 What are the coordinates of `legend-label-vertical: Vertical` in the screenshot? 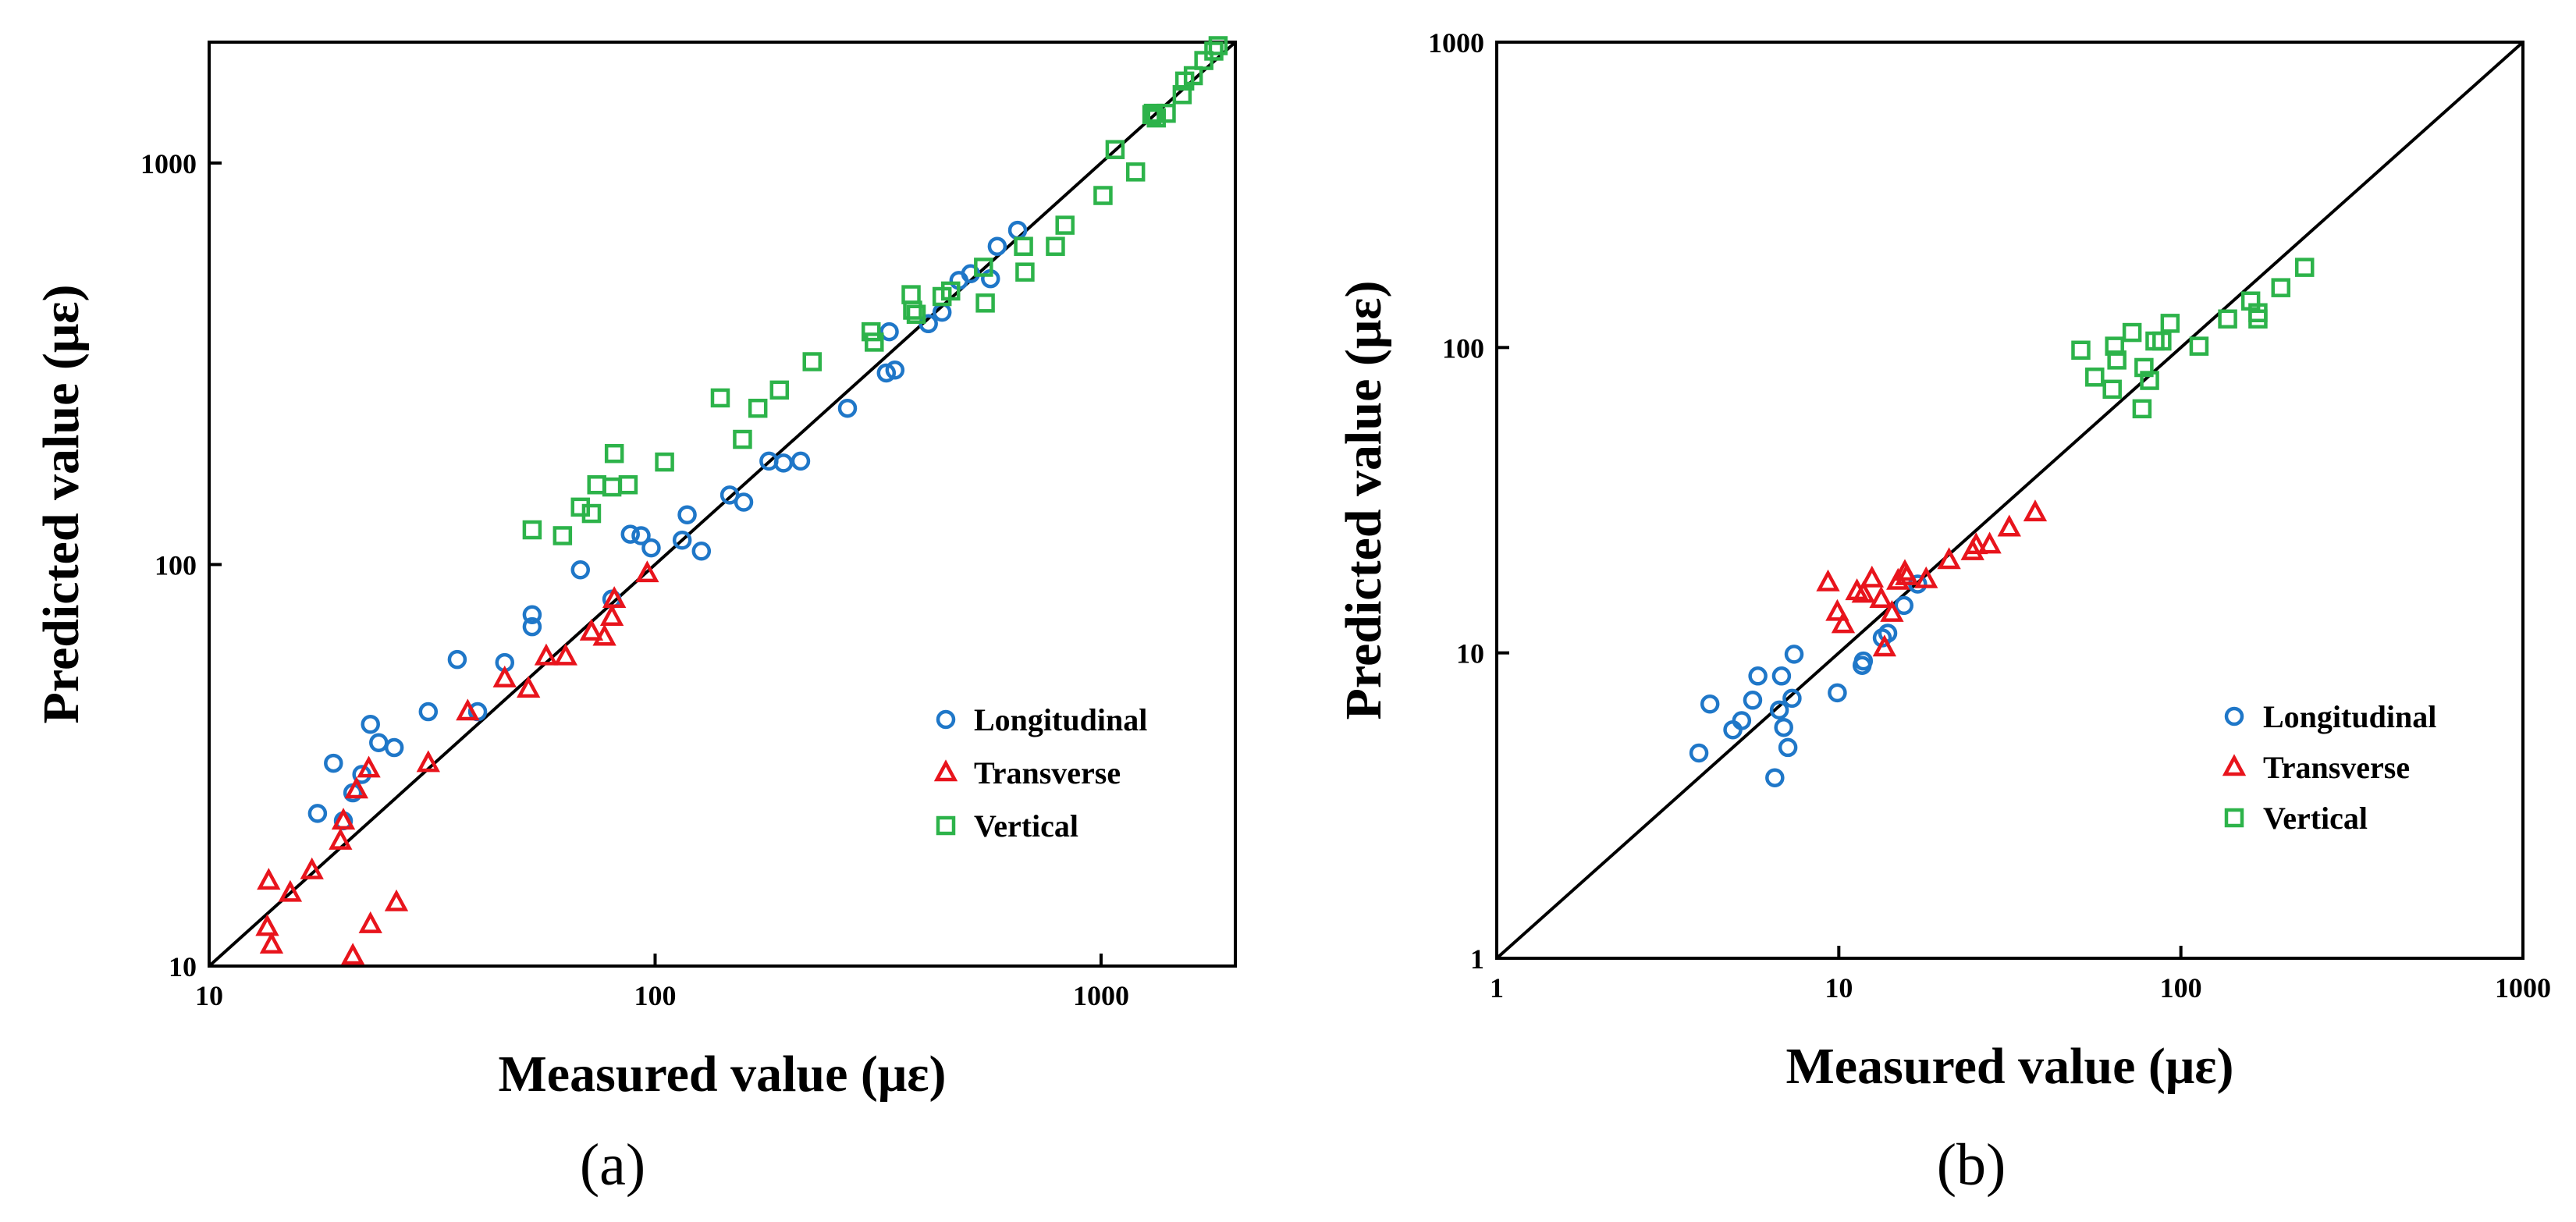 It's located at (2315, 819).